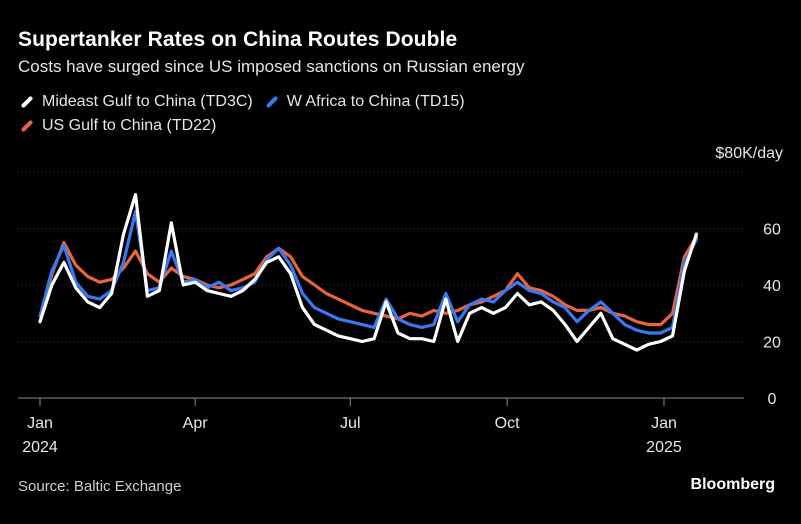 The image size is (801, 524). I want to click on legend-item-td22: US Gulf to China (TD22), so click(117, 126).